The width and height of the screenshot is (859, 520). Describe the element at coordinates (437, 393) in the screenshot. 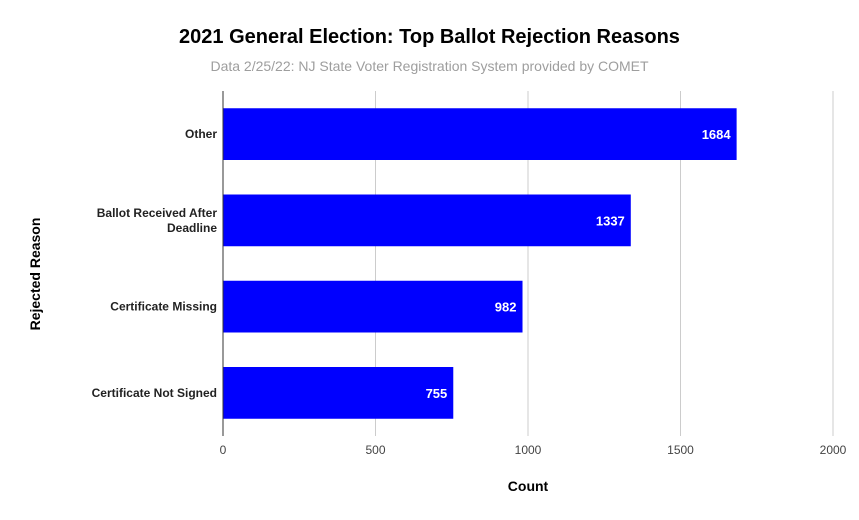

I see `data-label: 755` at that location.